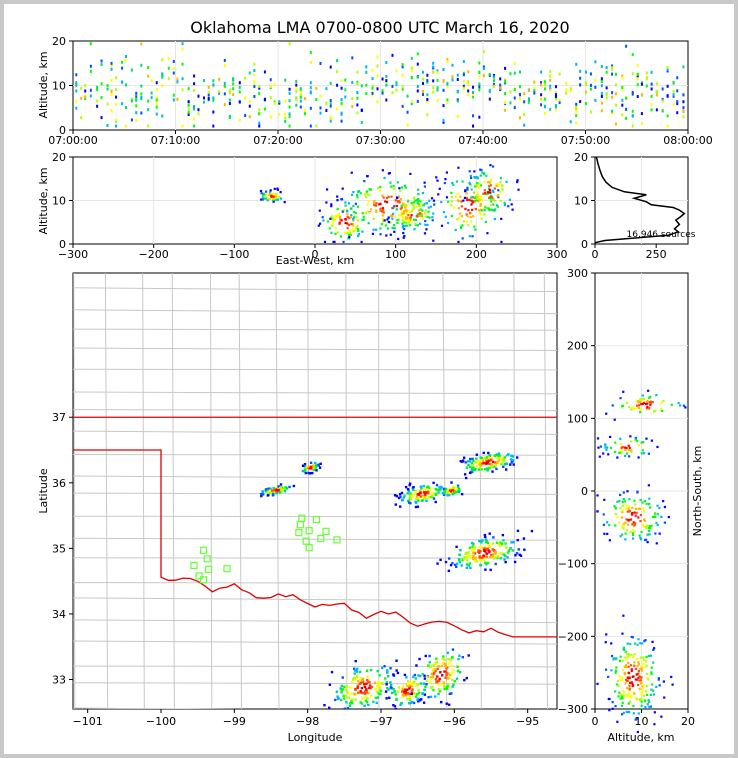 This screenshot has width=738, height=758. What do you see at coordinates (581, 157) in the screenshot?
I see `y-tick-label: 20` at bounding box center [581, 157].